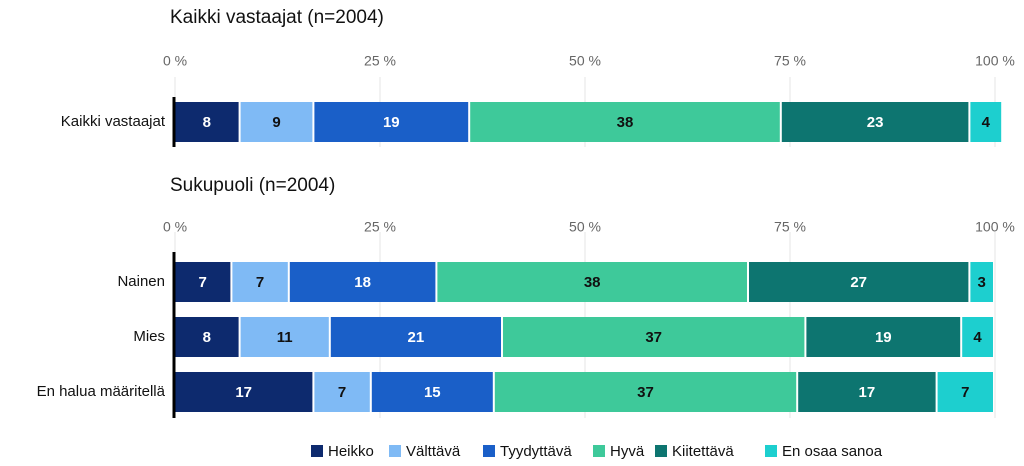 This screenshot has height=466, width=1024. What do you see at coordinates (149, 336) in the screenshot?
I see `category-label: Mies` at bounding box center [149, 336].